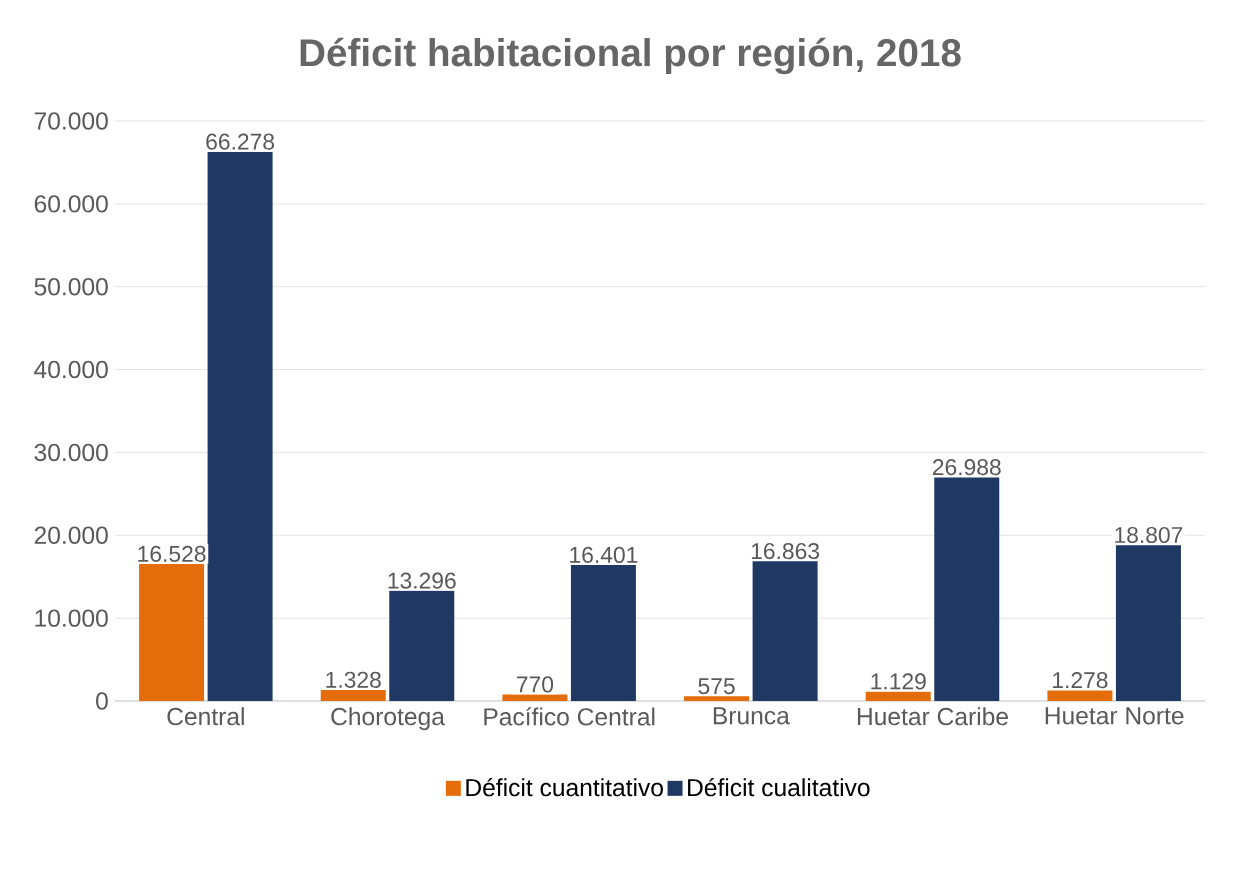  What do you see at coordinates (205, 716) in the screenshot?
I see `x-tick-label: Central` at bounding box center [205, 716].